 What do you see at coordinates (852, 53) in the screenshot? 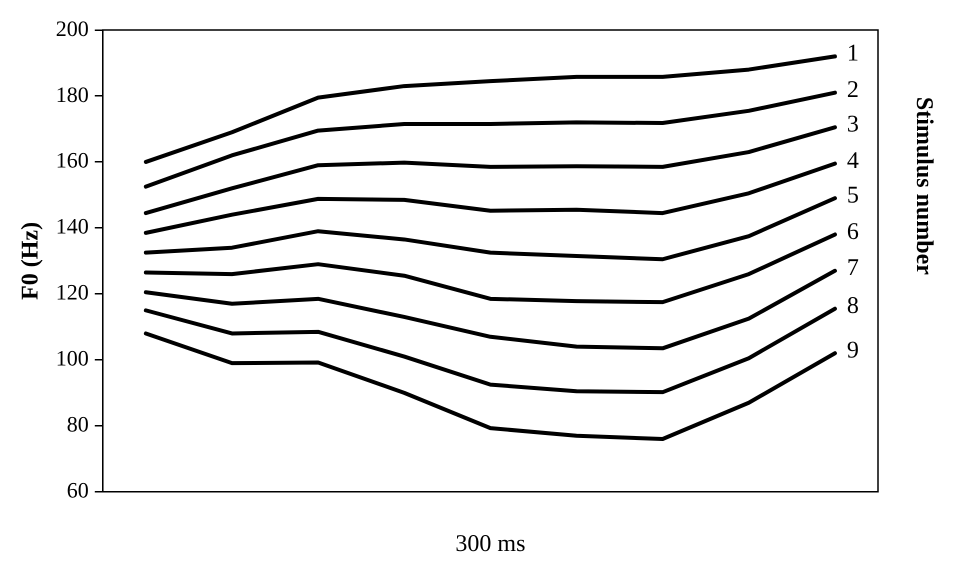
I see `series-label: 1` at bounding box center [852, 53].